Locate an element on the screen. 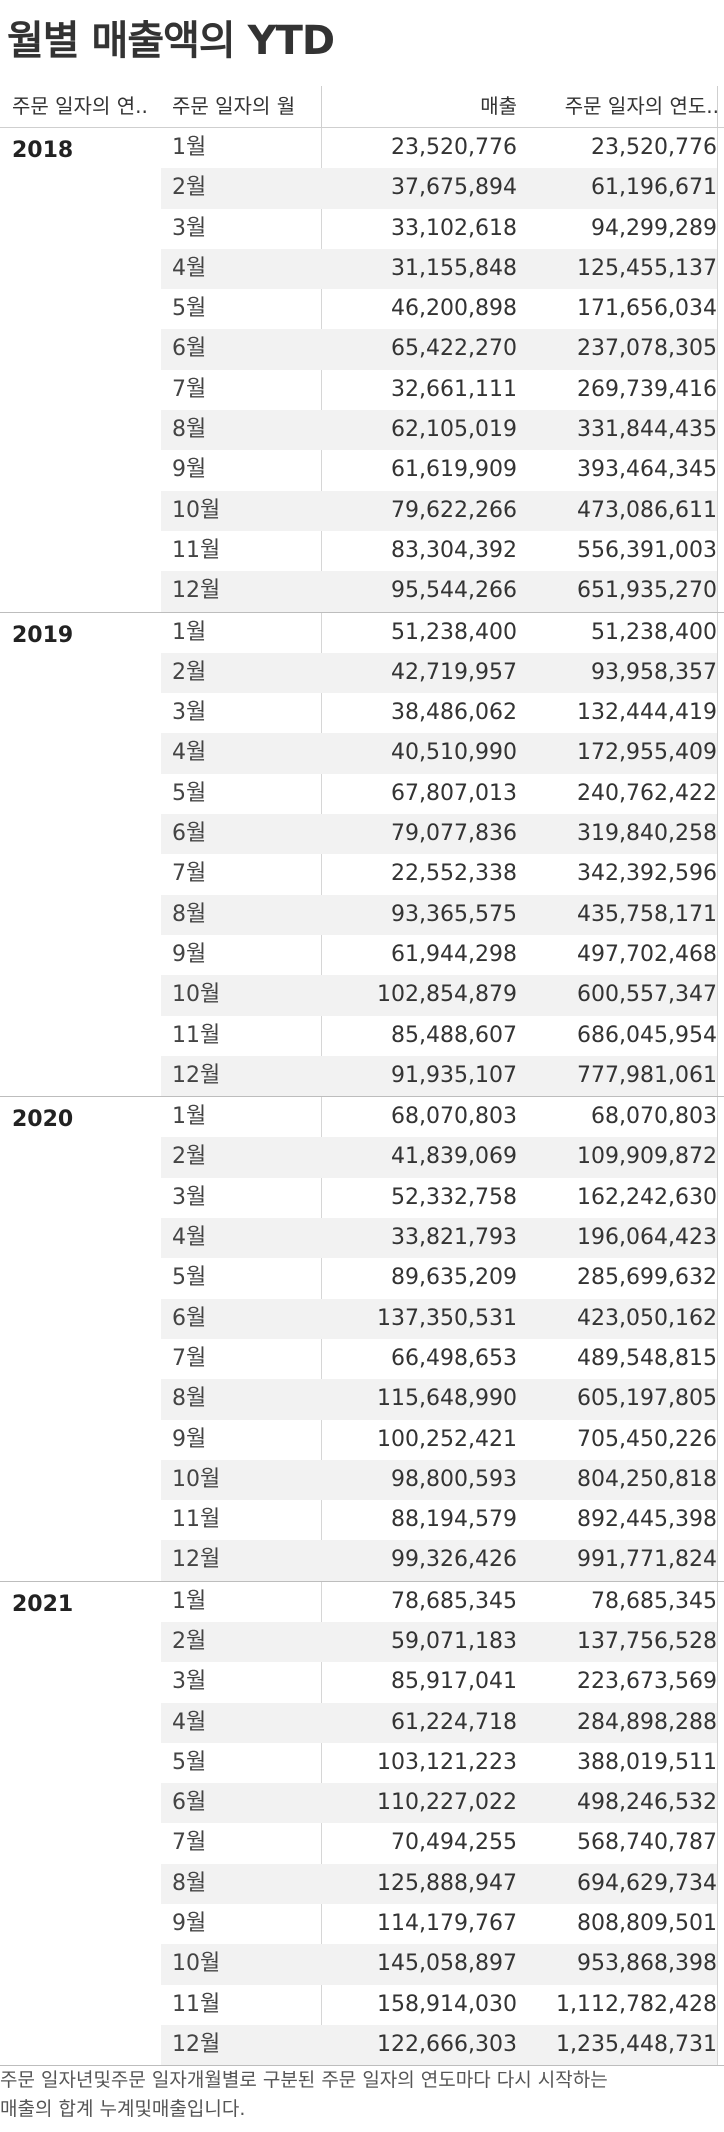 The height and width of the screenshot is (2132, 724). month-cell: 2월 is located at coordinates (189, 188).